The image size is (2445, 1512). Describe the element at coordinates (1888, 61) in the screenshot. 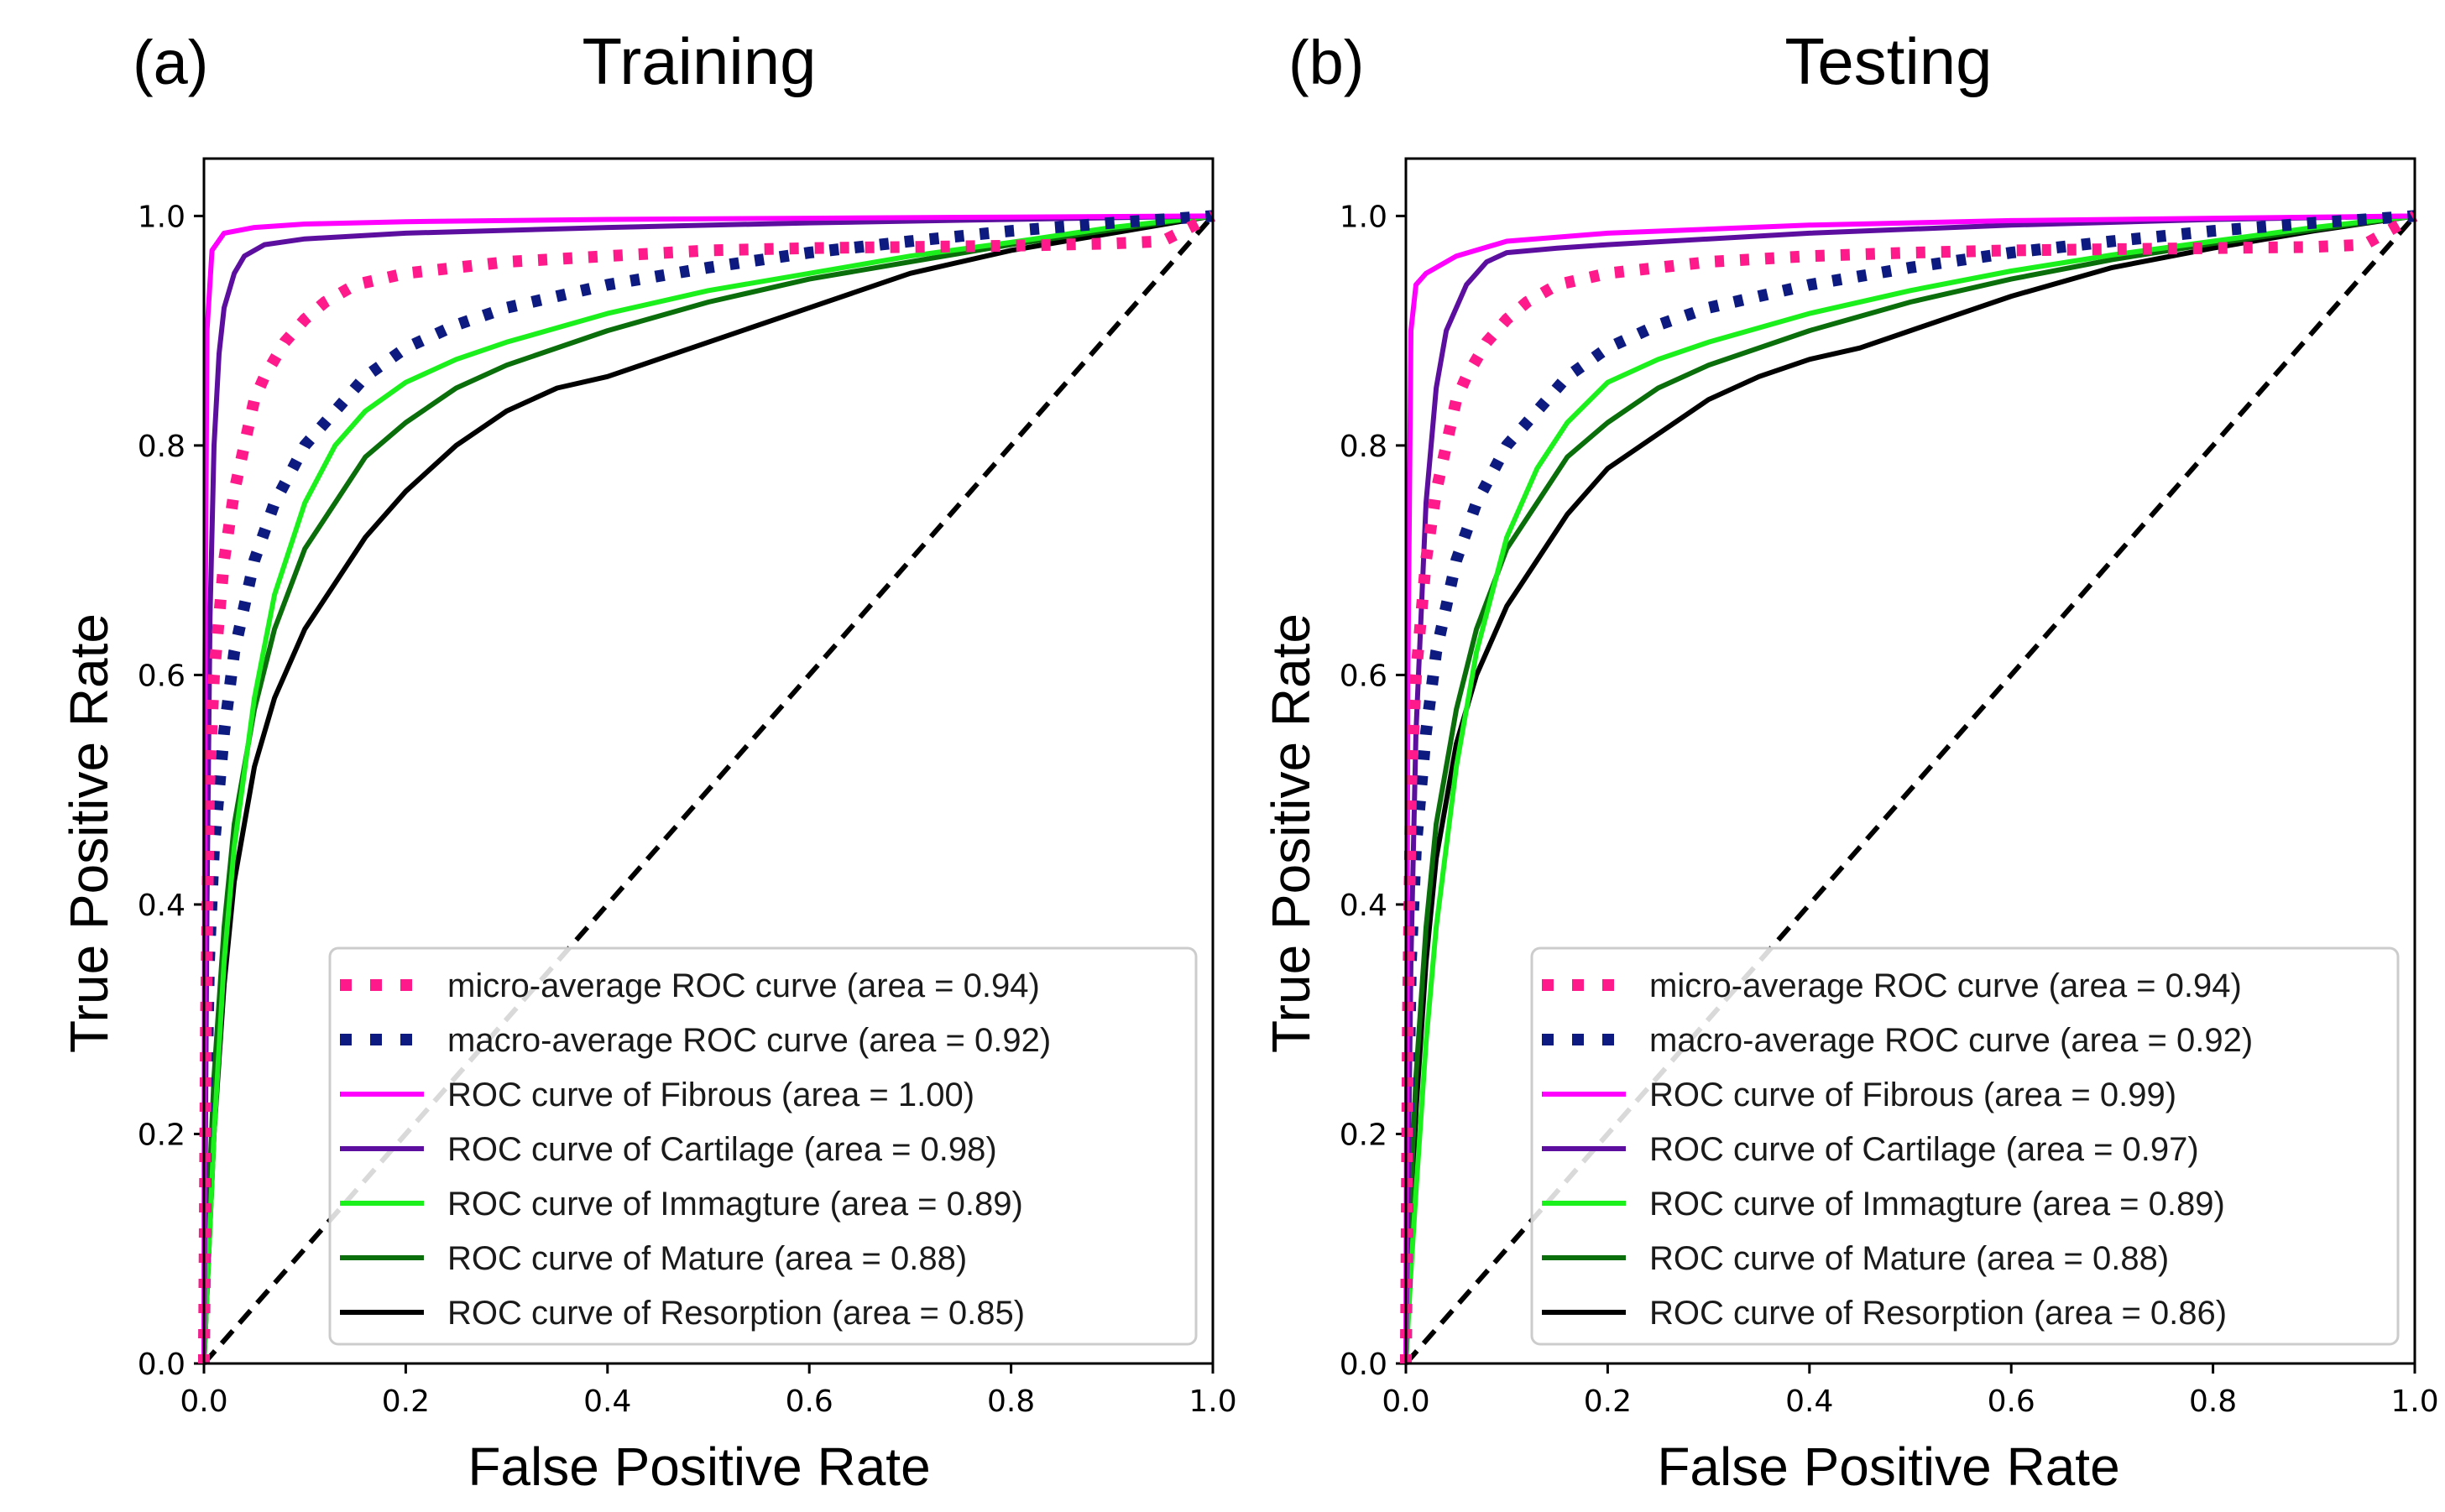

I see `chart-title: Testing` at that location.